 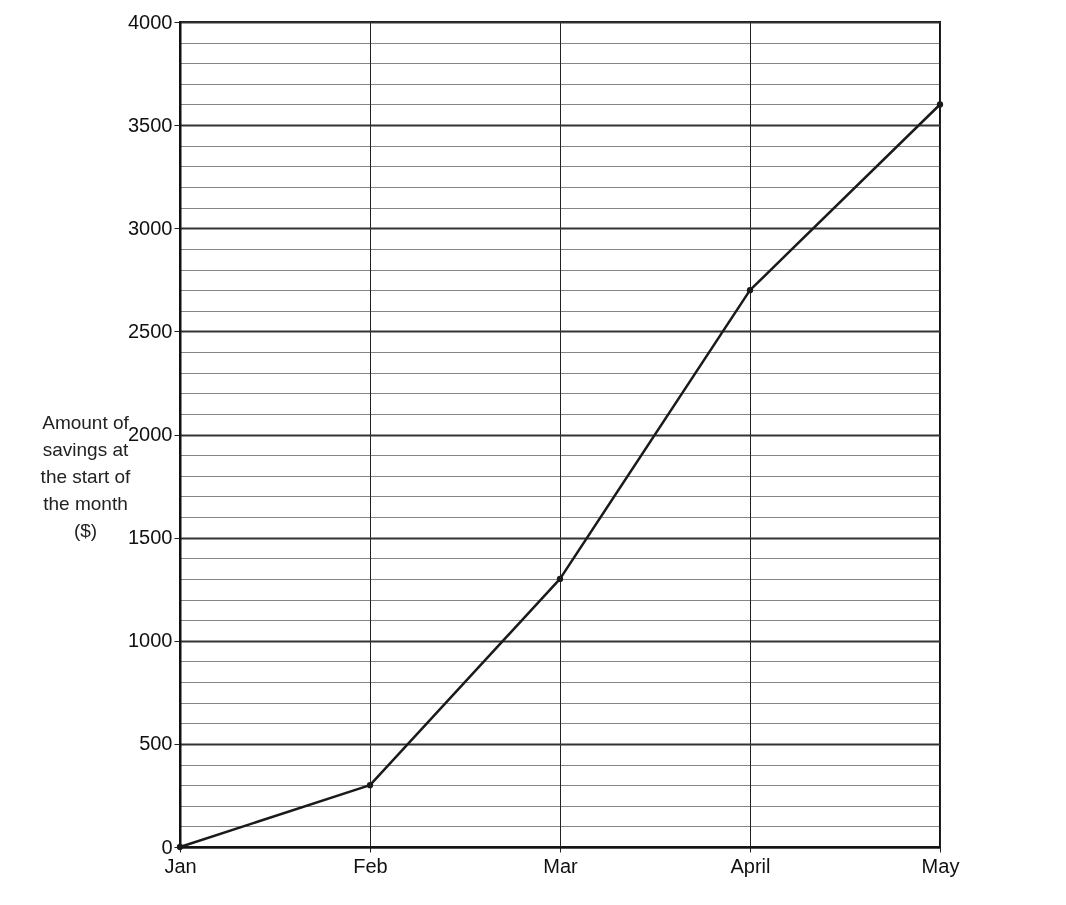 What do you see at coordinates (940, 865) in the screenshot?
I see `x-tick-label: May` at bounding box center [940, 865].